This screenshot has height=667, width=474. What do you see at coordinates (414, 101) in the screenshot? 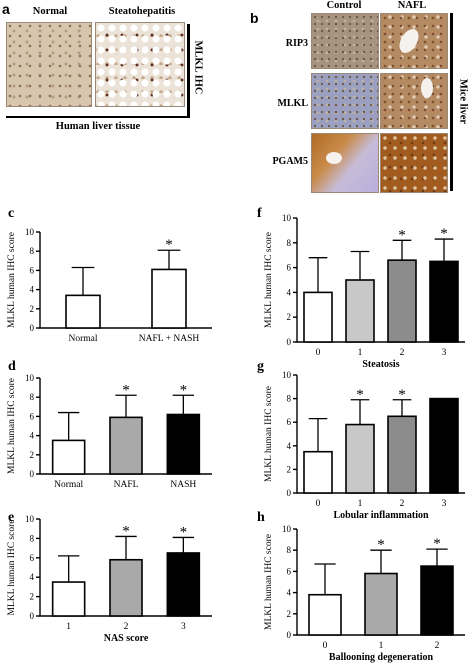
I see `panel-b-mlkl-nafl-image` at bounding box center [414, 101].